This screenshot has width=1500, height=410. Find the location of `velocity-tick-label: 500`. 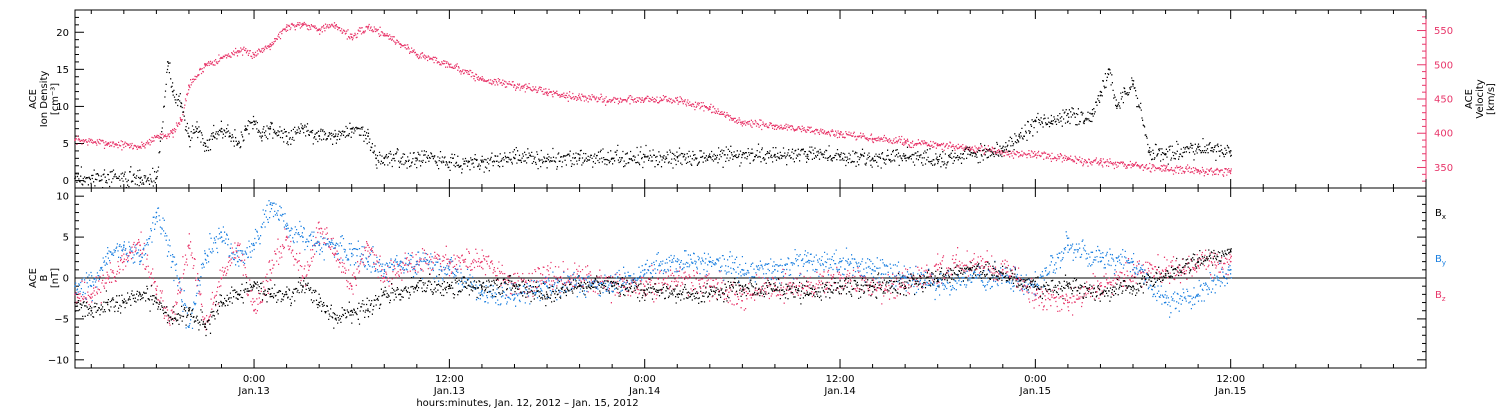

velocity-tick-label: 500 is located at coordinates (1443, 65).